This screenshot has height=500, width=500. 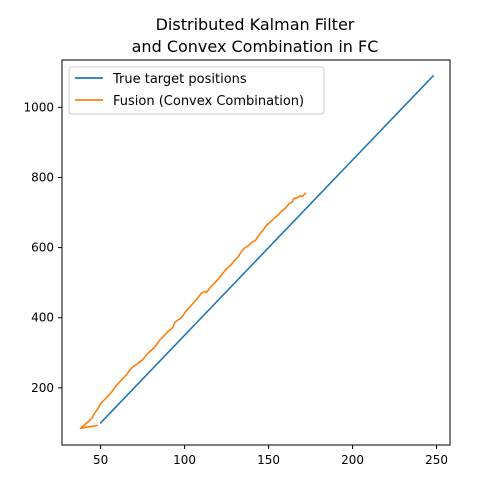 What do you see at coordinates (184, 460) in the screenshot?
I see `x-tick-label: 100` at bounding box center [184, 460].